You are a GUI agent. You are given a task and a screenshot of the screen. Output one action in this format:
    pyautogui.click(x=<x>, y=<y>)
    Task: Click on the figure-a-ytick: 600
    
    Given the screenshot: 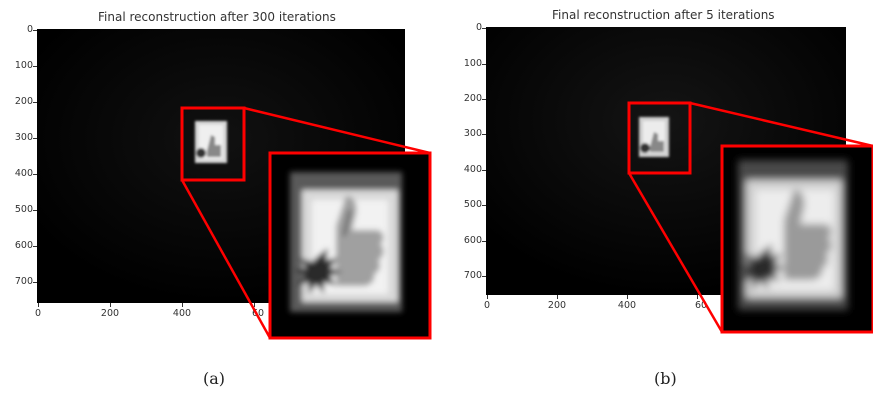 What is the action you would take?
    pyautogui.click(x=23, y=245)
    